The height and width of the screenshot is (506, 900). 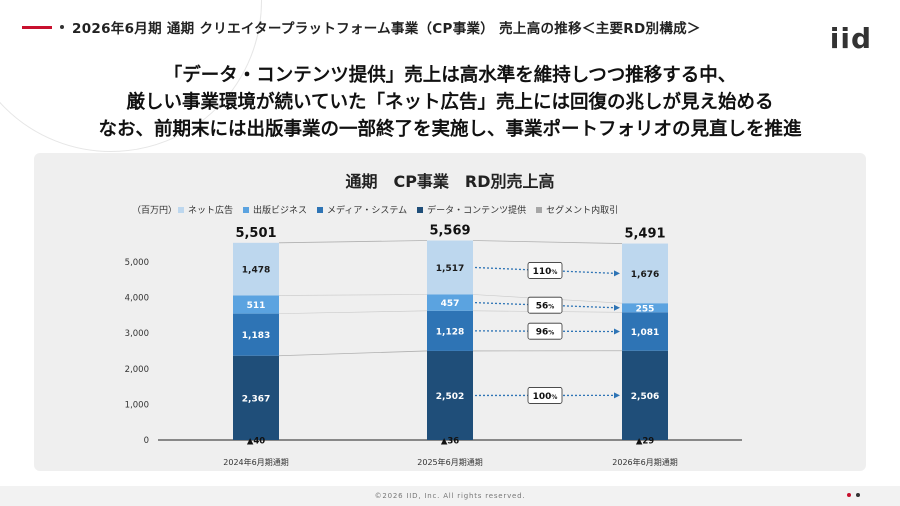 I want to click on growth-badge-label: 56%, so click(x=545, y=307).